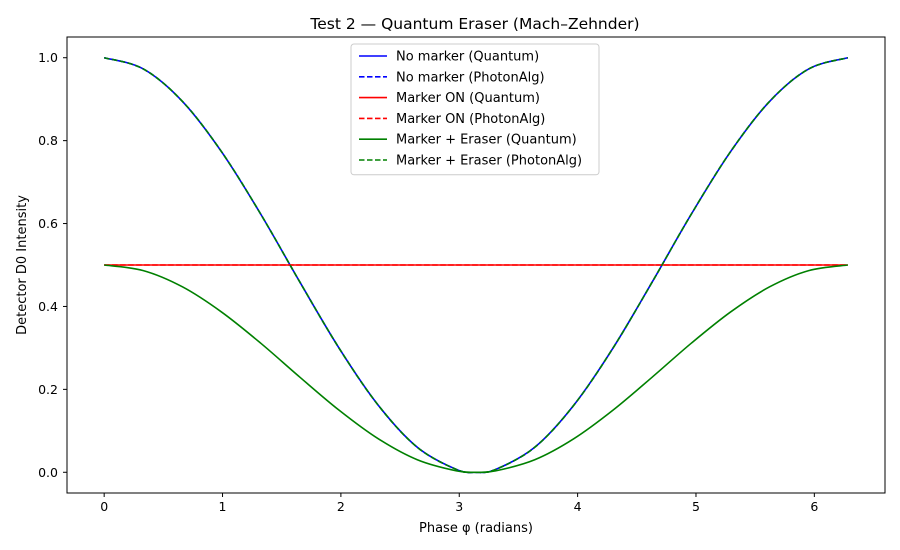  What do you see at coordinates (104, 506) in the screenshot?
I see `x-tick-label: 0` at bounding box center [104, 506].